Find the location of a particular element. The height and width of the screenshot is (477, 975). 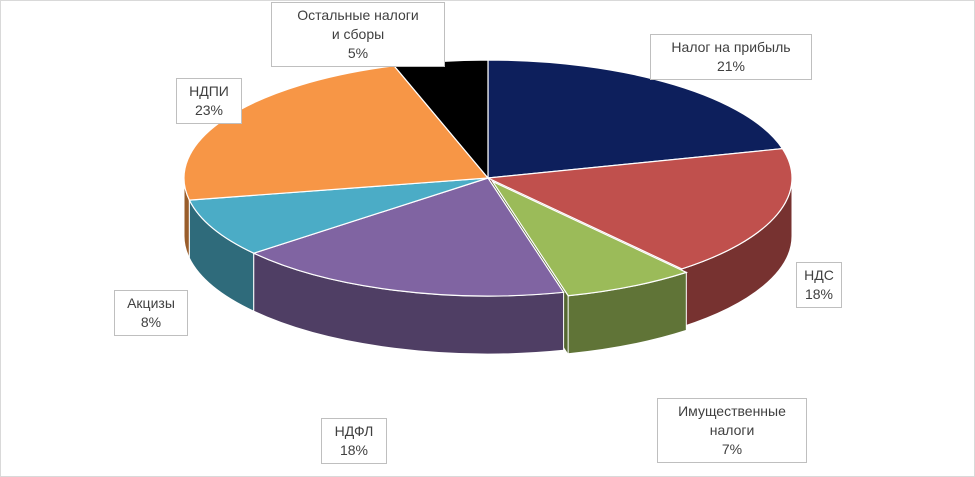

label-other-taxes-name: Остальные налоги и сборы is located at coordinates (358, 24).